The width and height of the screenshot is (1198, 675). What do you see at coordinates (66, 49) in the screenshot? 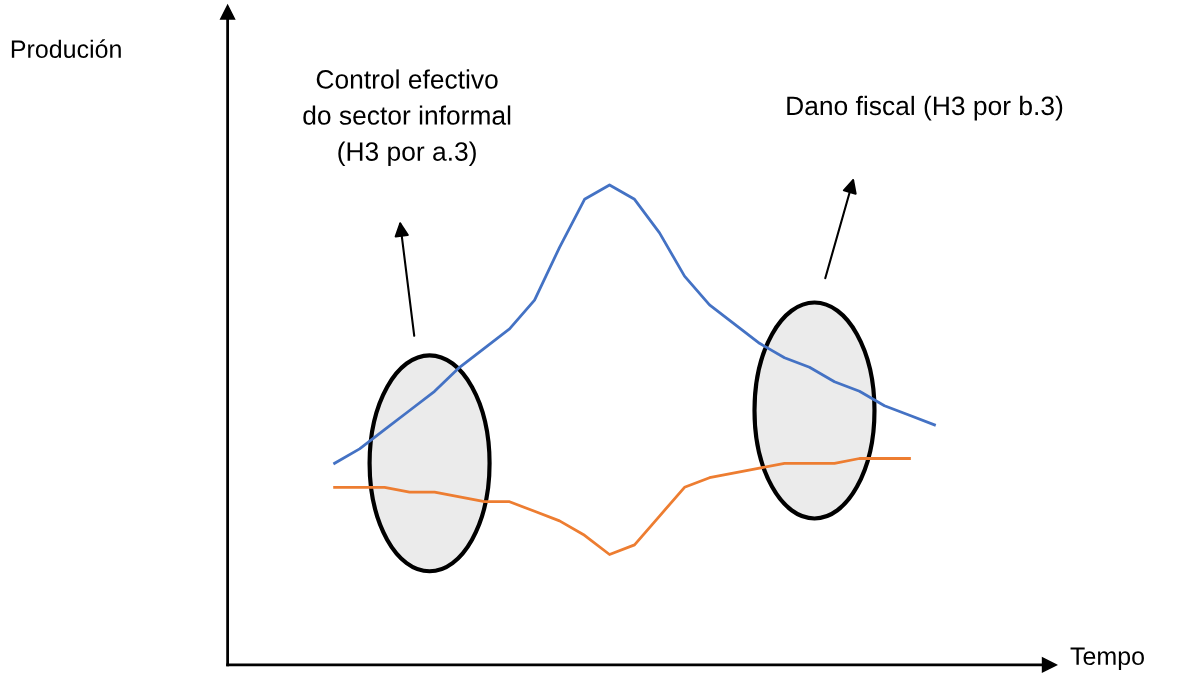
I see `text: Produción` at bounding box center [66, 49].